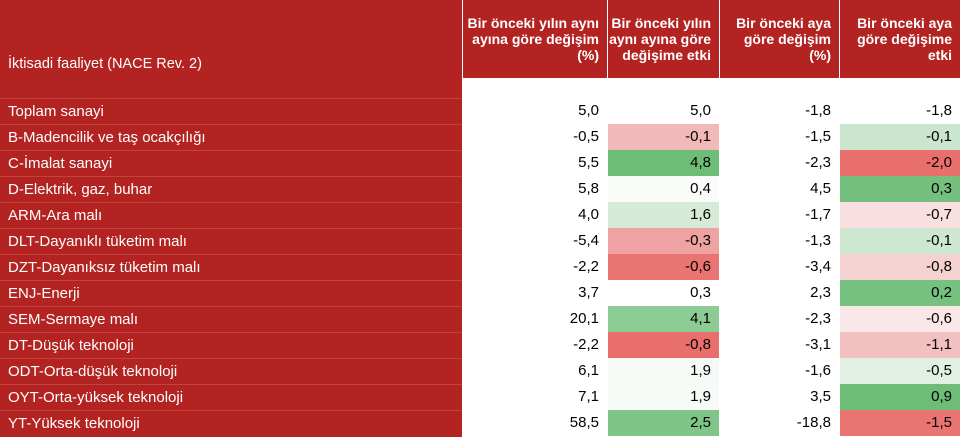  I want to click on yoy-contribution-cell: 4,1, so click(663, 319).